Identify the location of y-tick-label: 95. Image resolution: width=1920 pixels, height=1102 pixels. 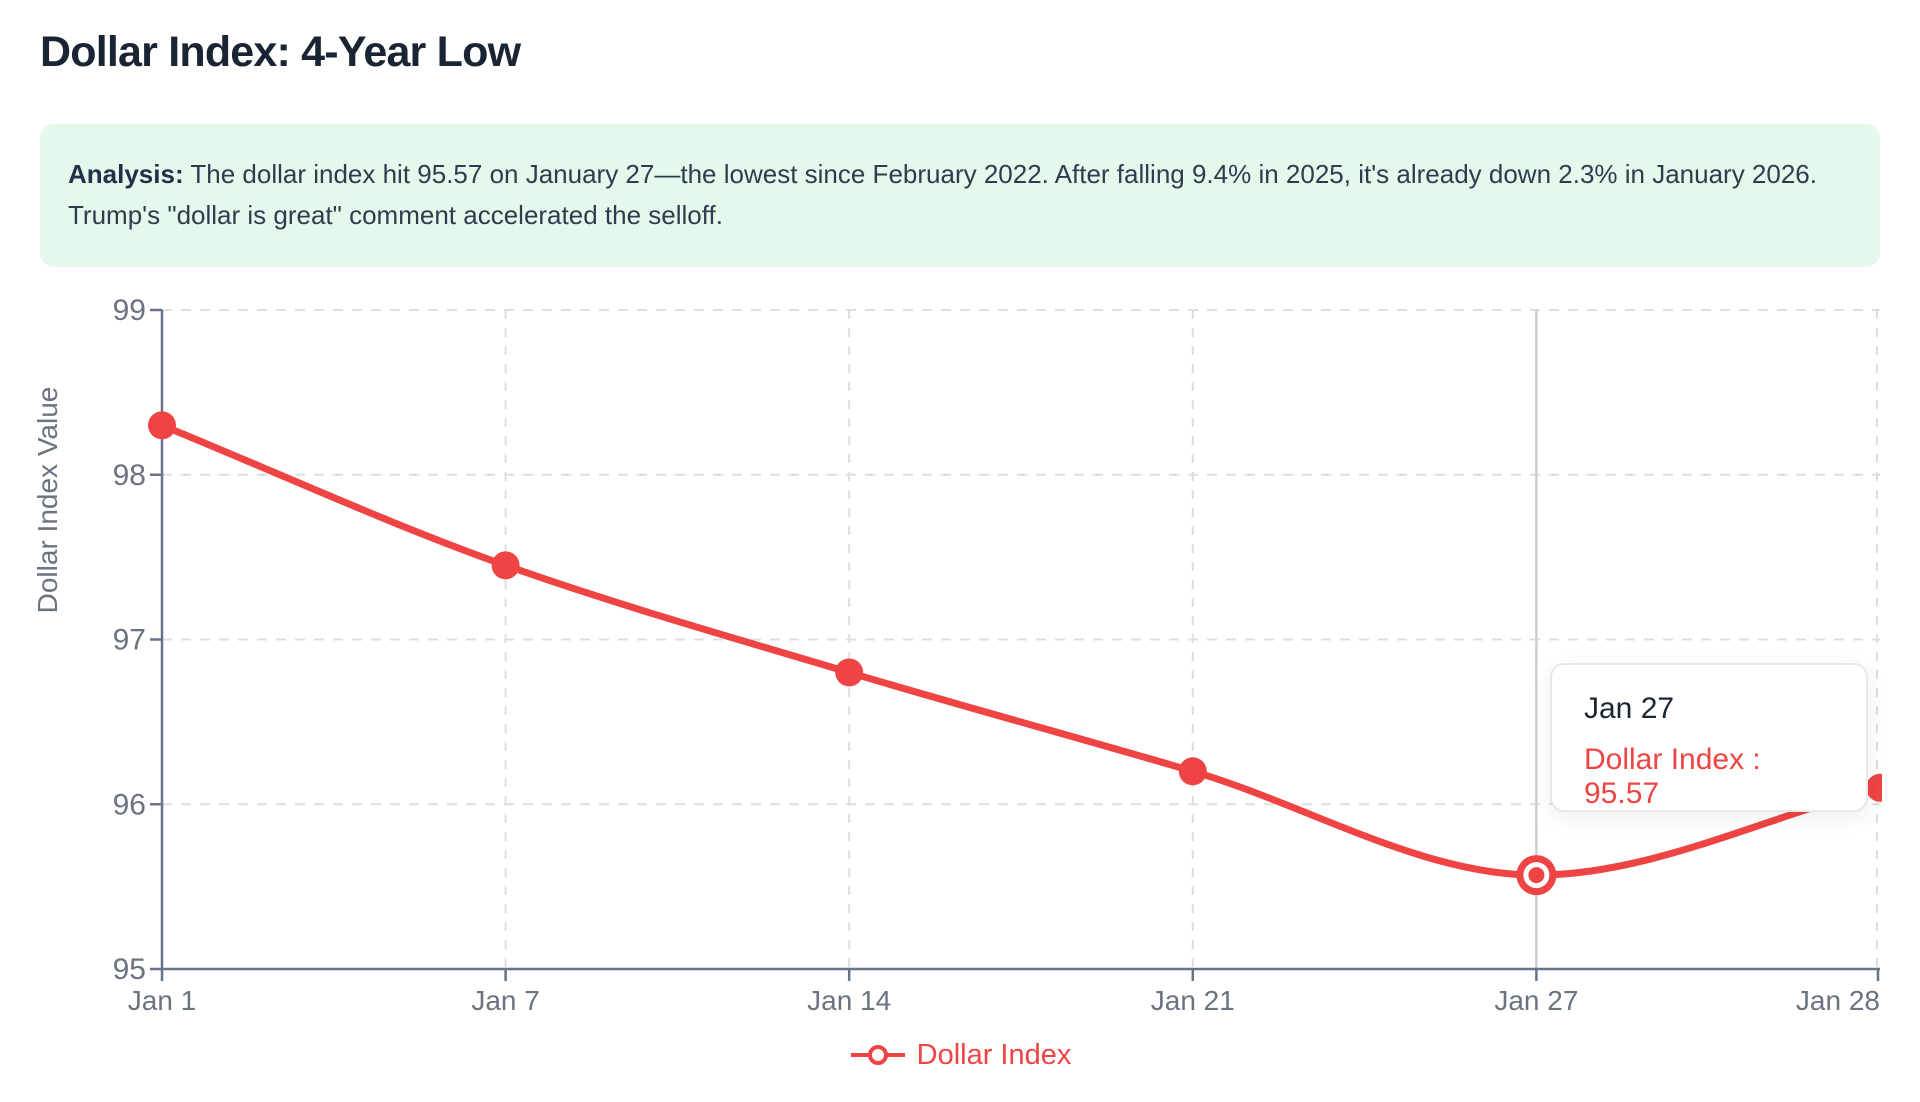
(129, 969).